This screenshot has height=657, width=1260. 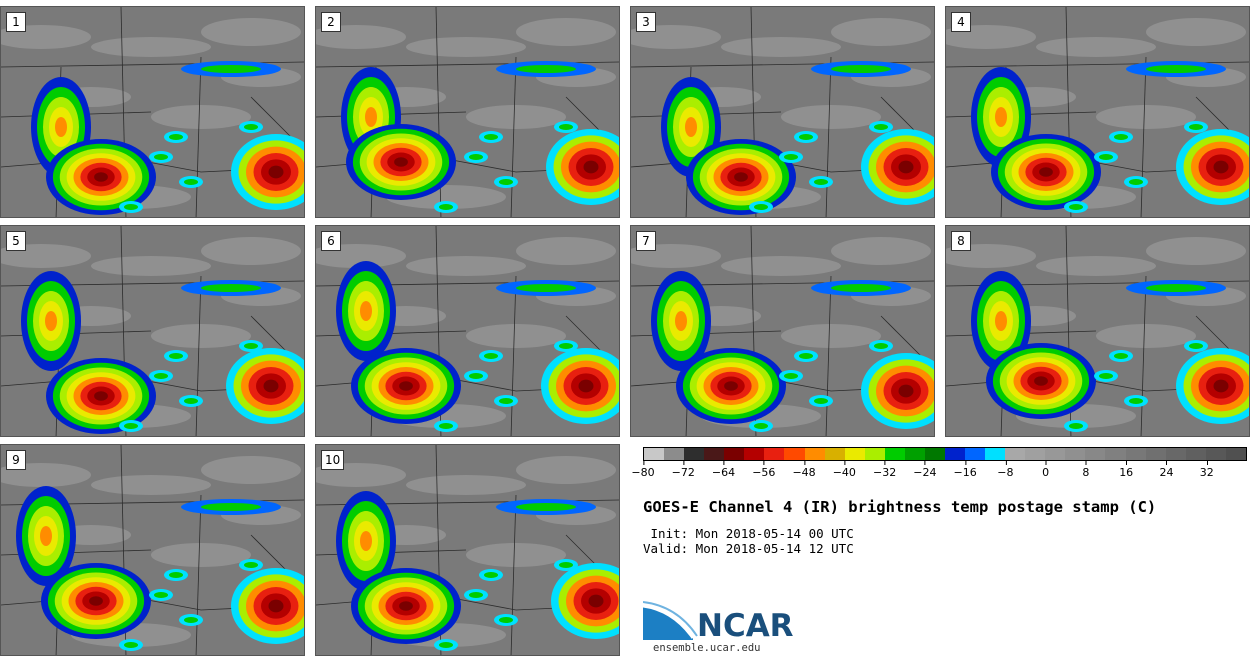 What do you see at coordinates (763, 470) in the screenshot?
I see `colorbar-tick-label: −56` at bounding box center [763, 470].